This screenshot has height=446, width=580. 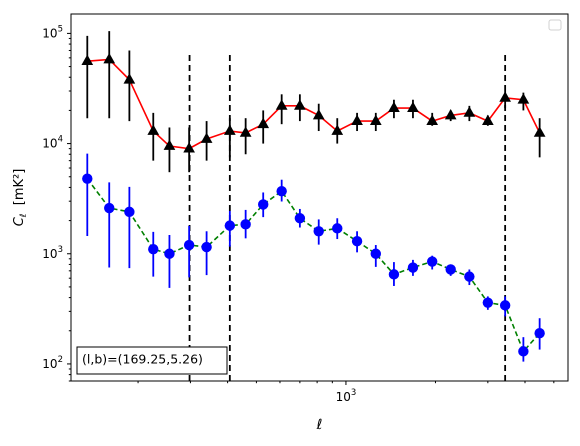 What do you see at coordinates (142, 359) in the screenshot?
I see `annotation-text: (l,b)=(169.25,5.26)` at bounding box center [142, 359].